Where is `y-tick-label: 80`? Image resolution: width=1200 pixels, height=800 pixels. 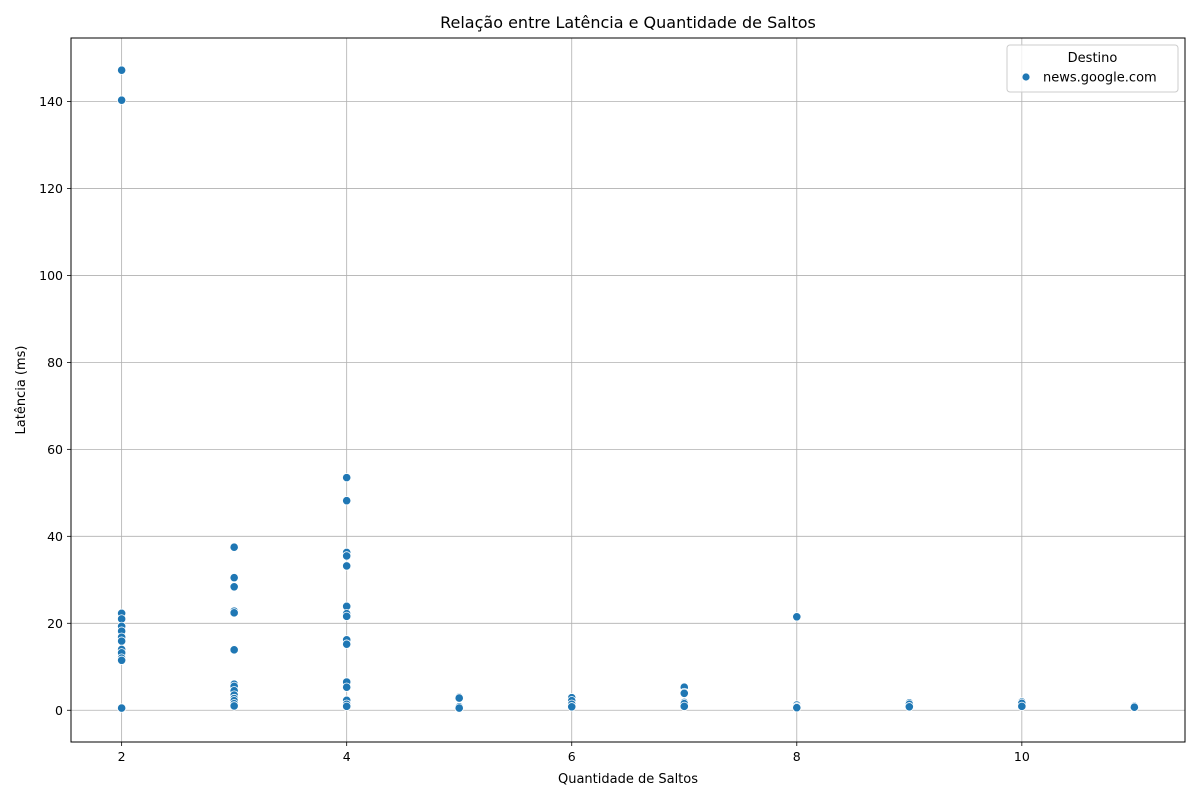
y-tick-label: 80 is located at coordinates (55, 362).